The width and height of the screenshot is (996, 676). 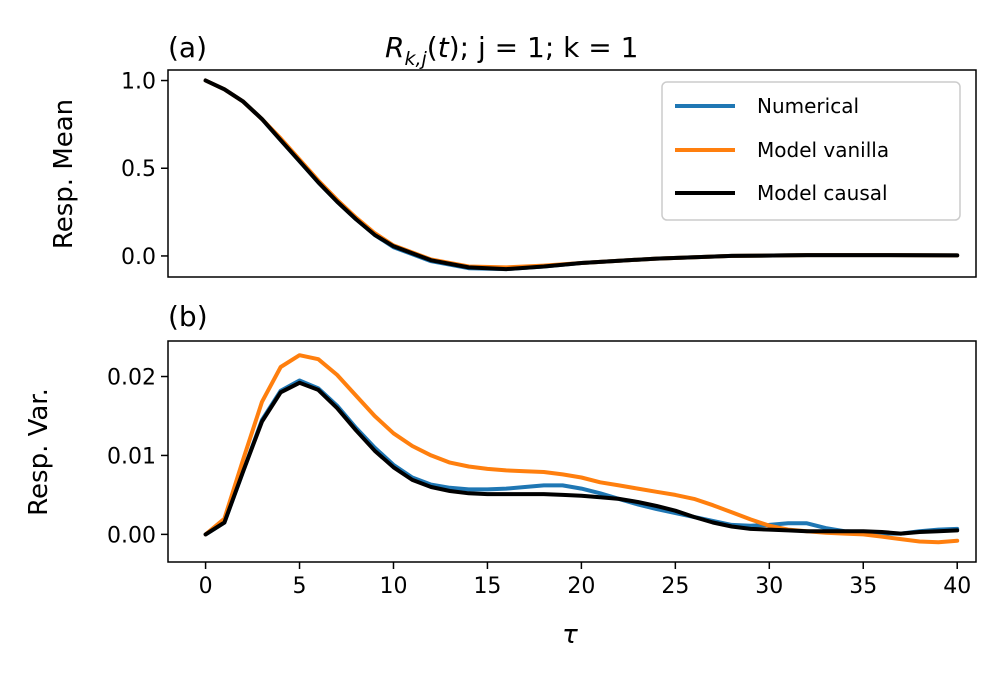 I want to click on panel-a-y-ticks: 1.0 0.5 0.0, so click(x=144, y=170).